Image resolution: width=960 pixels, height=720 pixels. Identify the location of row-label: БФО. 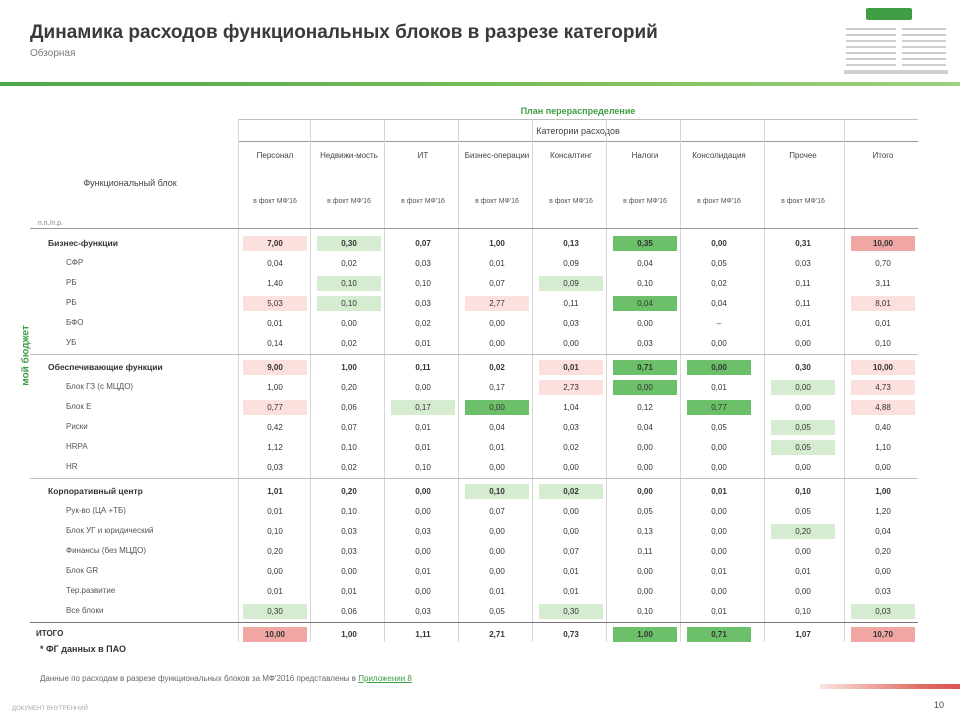
(75, 322).